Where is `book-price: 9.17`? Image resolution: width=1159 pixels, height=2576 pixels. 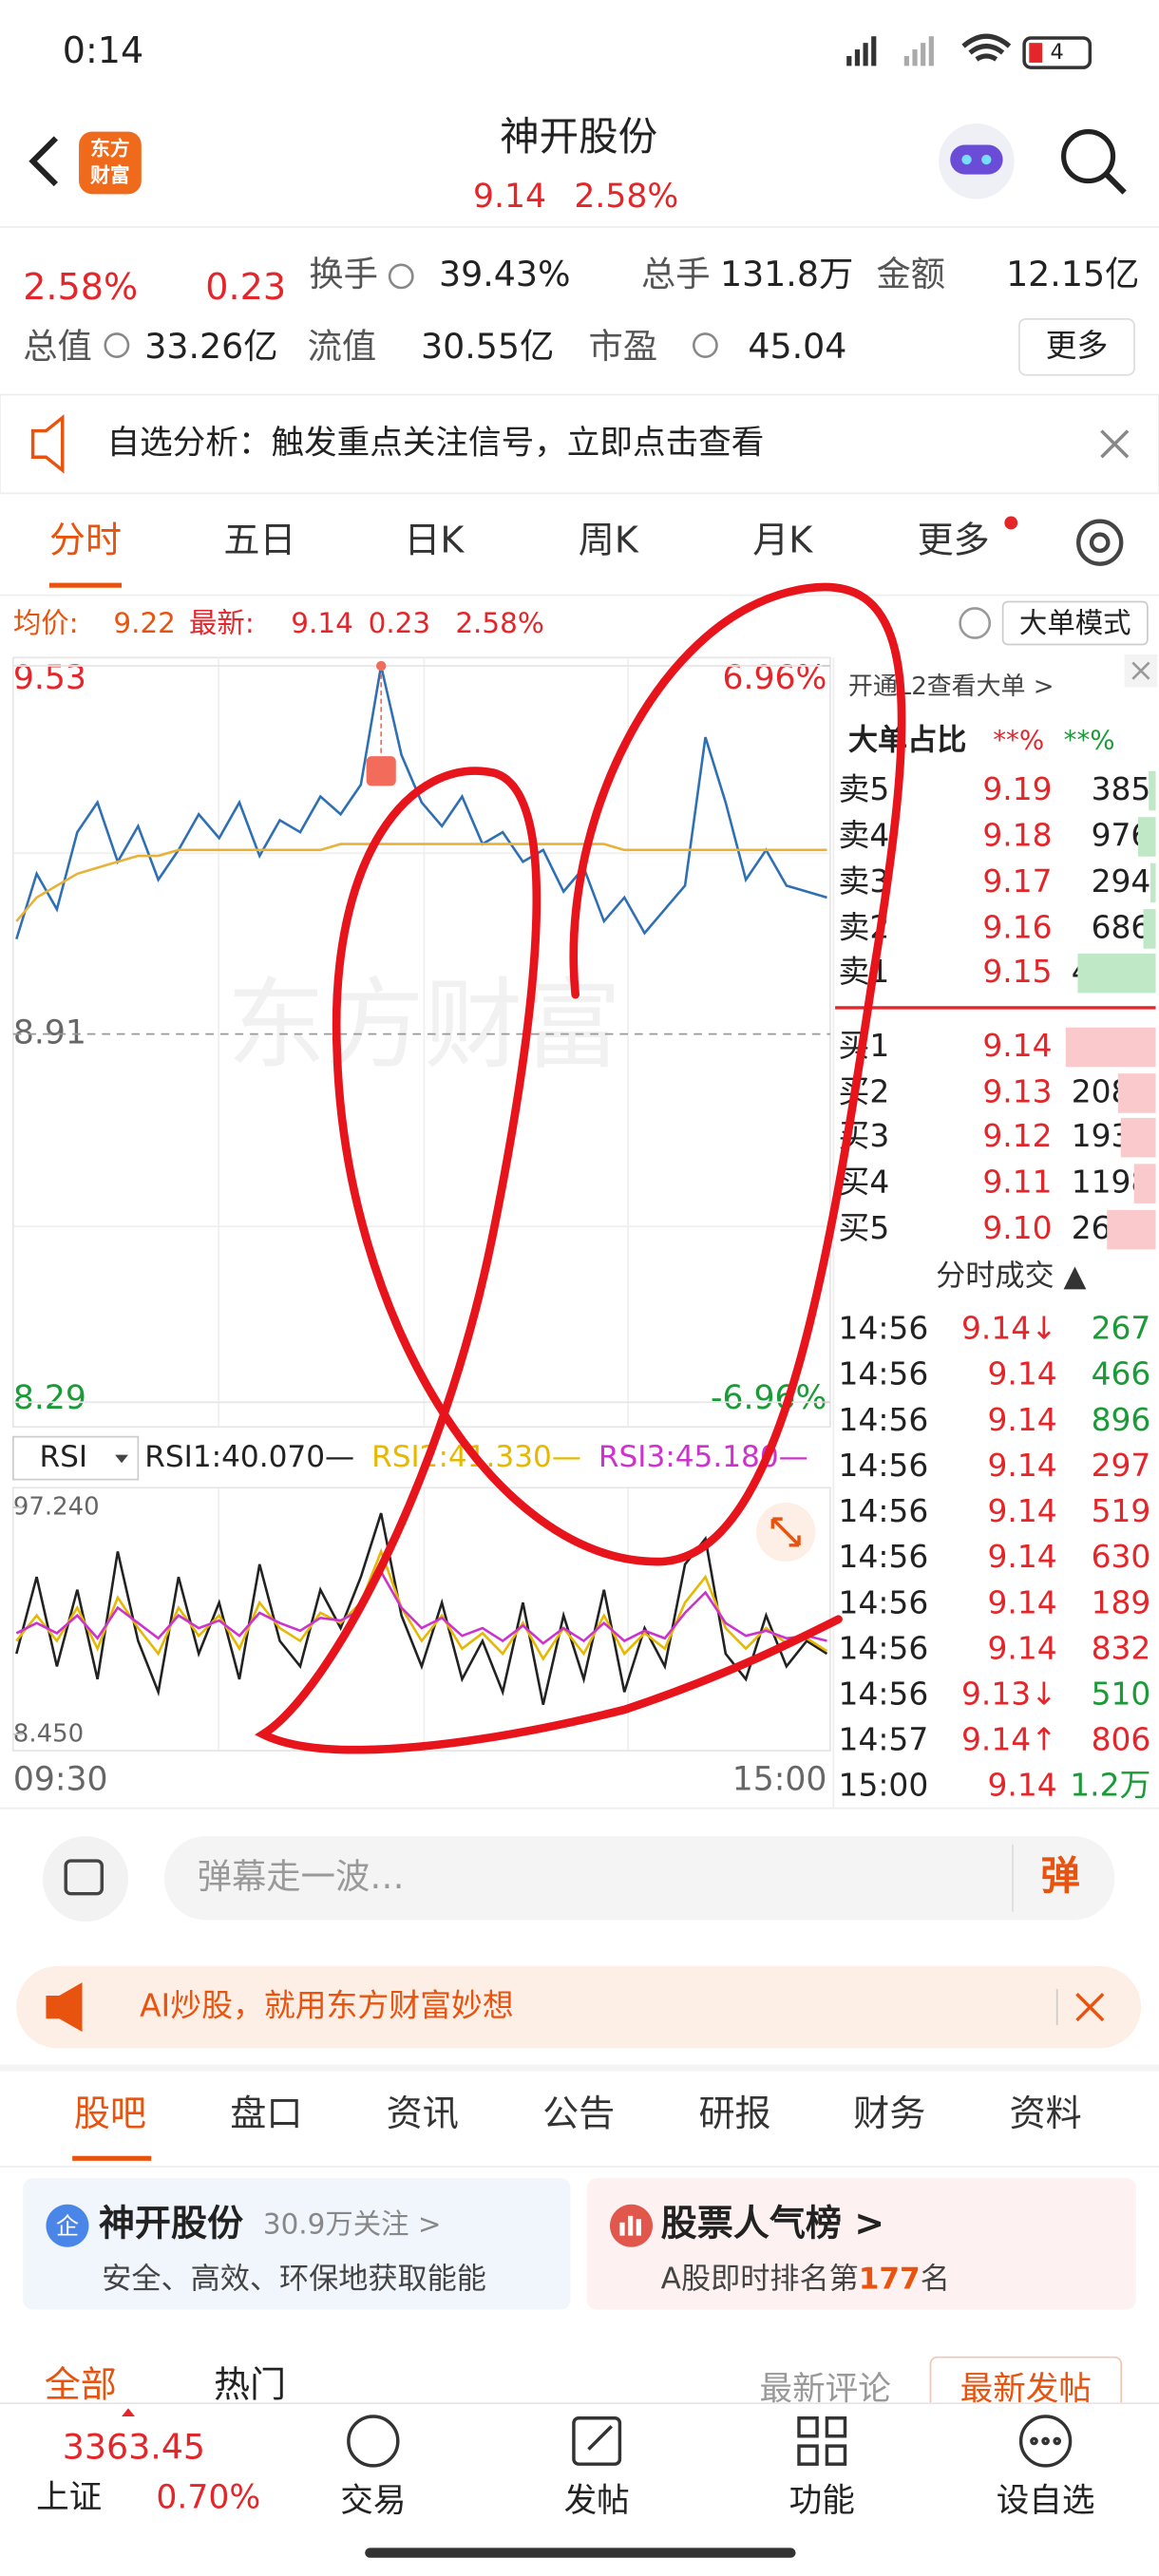 book-price: 9.17 is located at coordinates (1017, 881).